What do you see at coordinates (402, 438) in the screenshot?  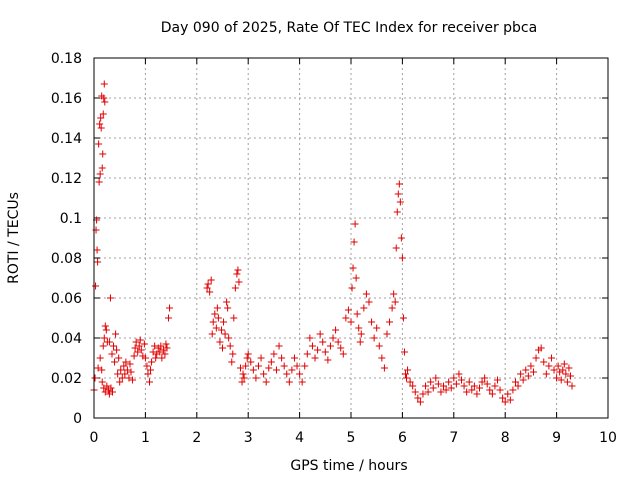 I see `x-tick-label: 6` at bounding box center [402, 438].